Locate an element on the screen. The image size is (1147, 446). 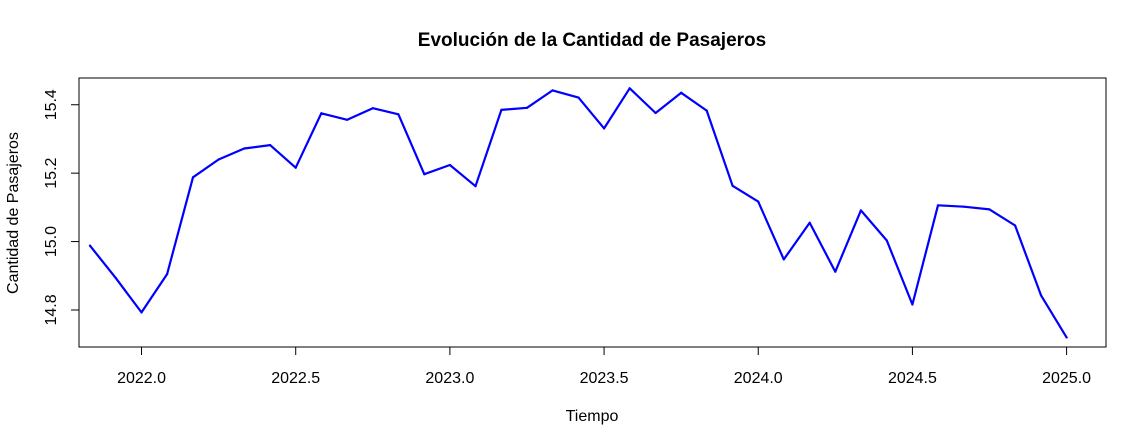
y-axis: 14.8 15.0 15.2 15.4 is located at coordinates (61, 207).